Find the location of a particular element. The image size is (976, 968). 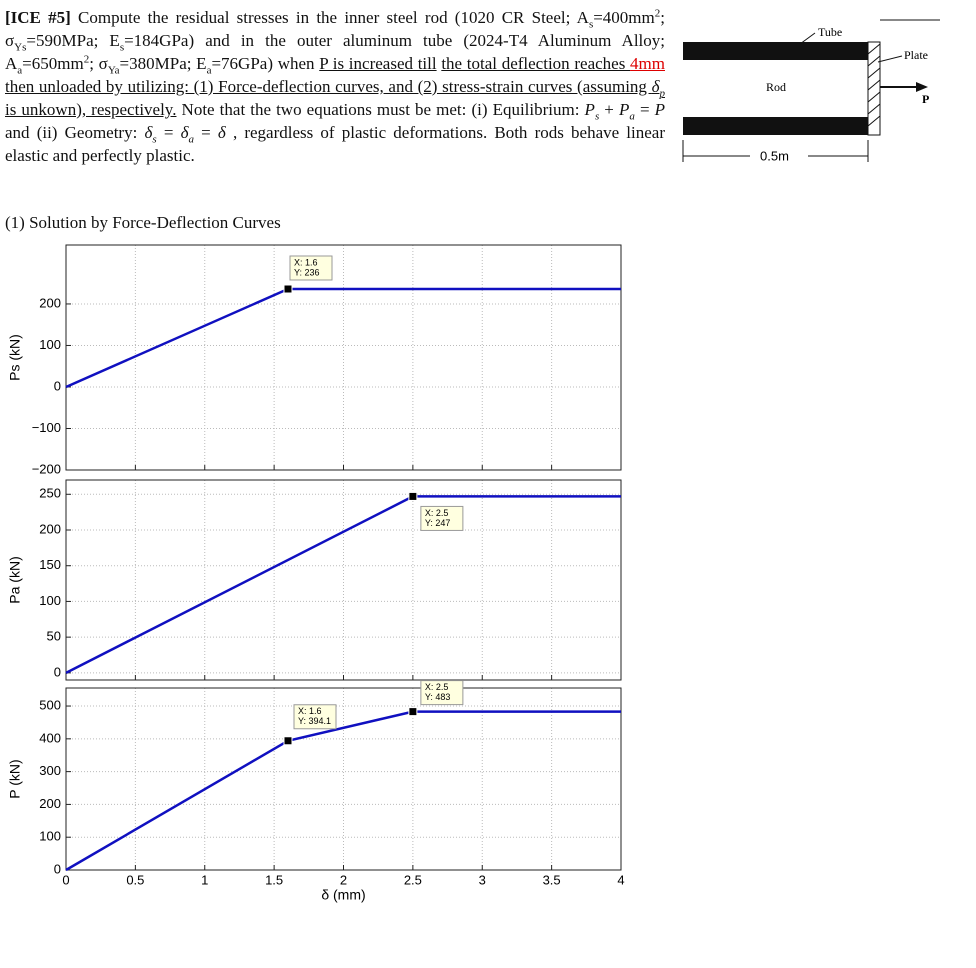

datatip-text: Y: 394.1 is located at coordinates (314, 721).